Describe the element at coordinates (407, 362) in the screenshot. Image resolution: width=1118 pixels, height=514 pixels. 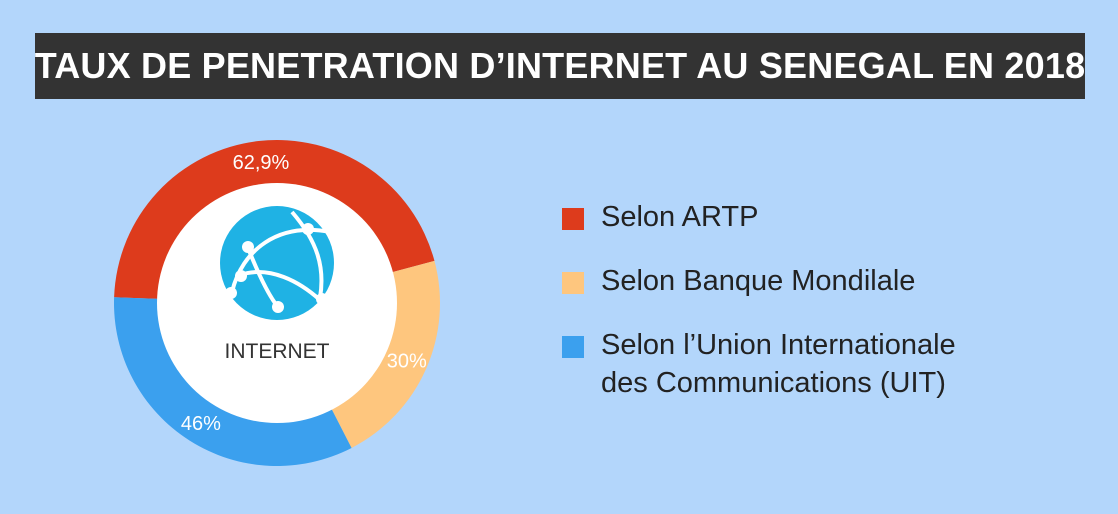
I see `slice-label-1: 30%` at that location.